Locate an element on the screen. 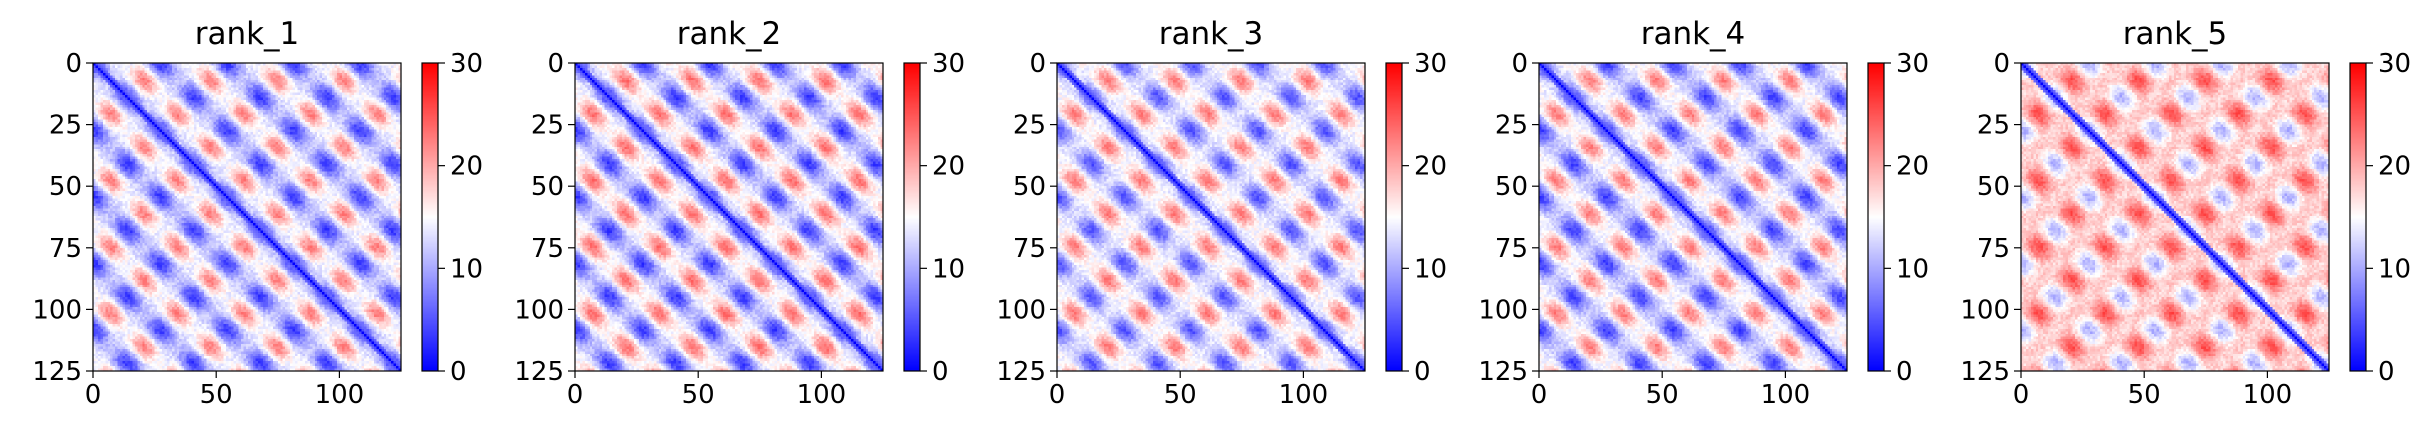  panel-title: rank_4 is located at coordinates (1693, 34).